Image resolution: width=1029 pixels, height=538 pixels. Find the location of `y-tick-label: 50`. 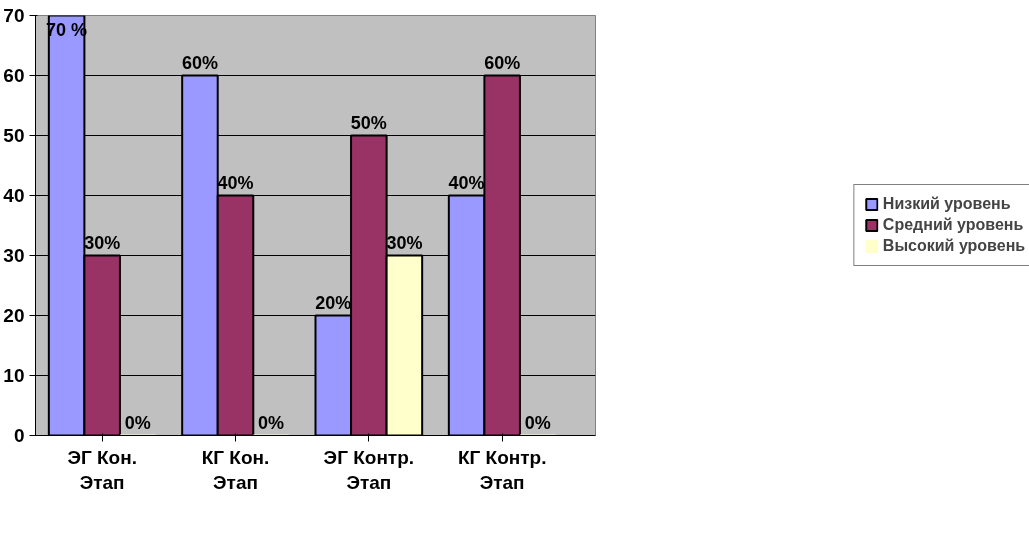

y-tick-label: 50 is located at coordinates (14, 135).